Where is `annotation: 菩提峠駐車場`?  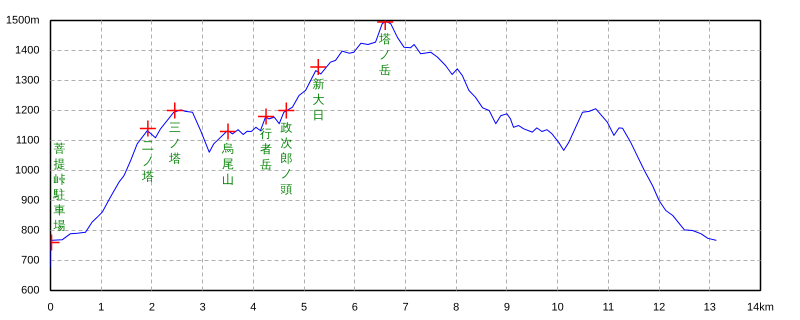
annotation: 菩提峠駐車場 is located at coordinates (59, 187).